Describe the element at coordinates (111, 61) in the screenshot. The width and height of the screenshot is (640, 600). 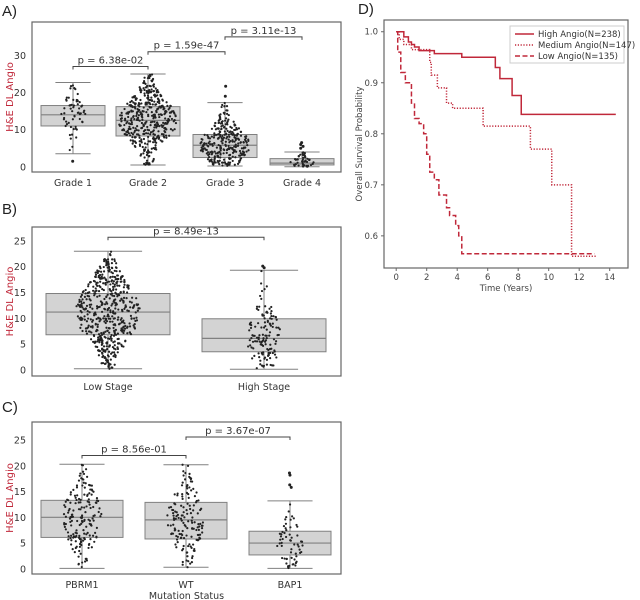
I see `p-value-label: p = 6.38e-02` at that location.